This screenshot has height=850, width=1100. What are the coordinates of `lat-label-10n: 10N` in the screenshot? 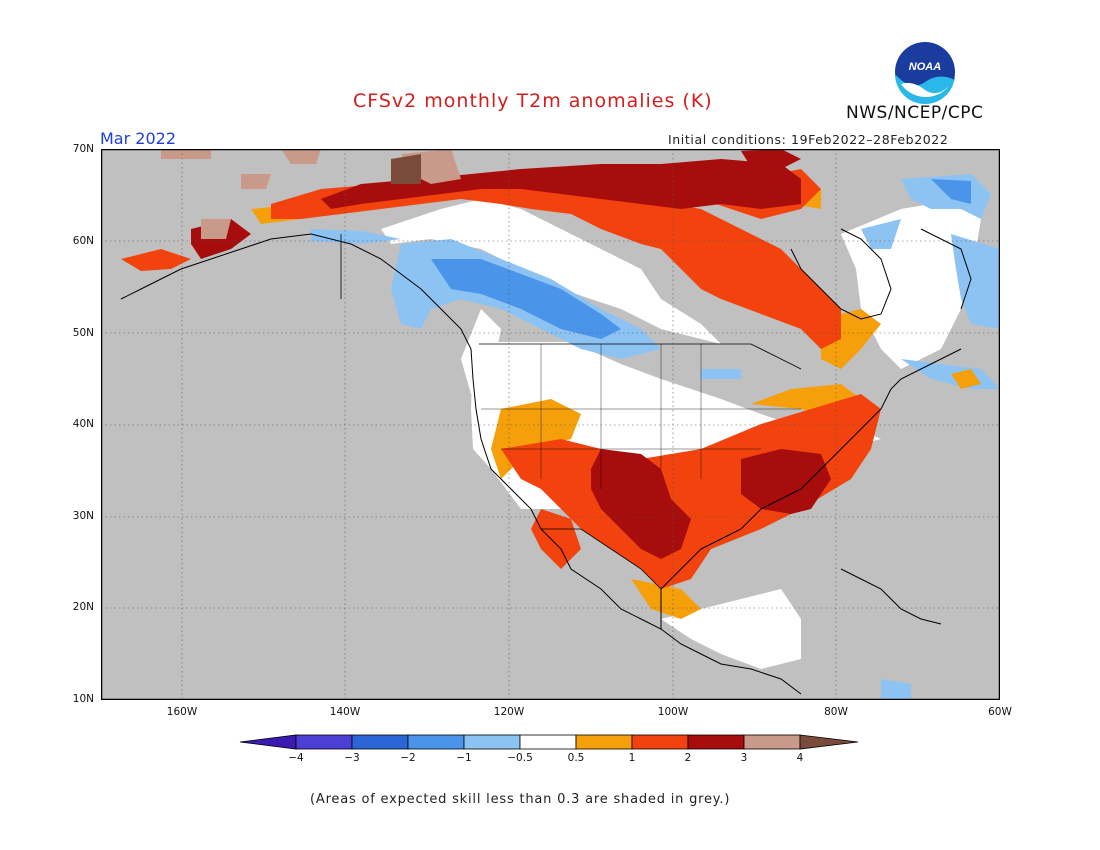 It's located at (83, 699).